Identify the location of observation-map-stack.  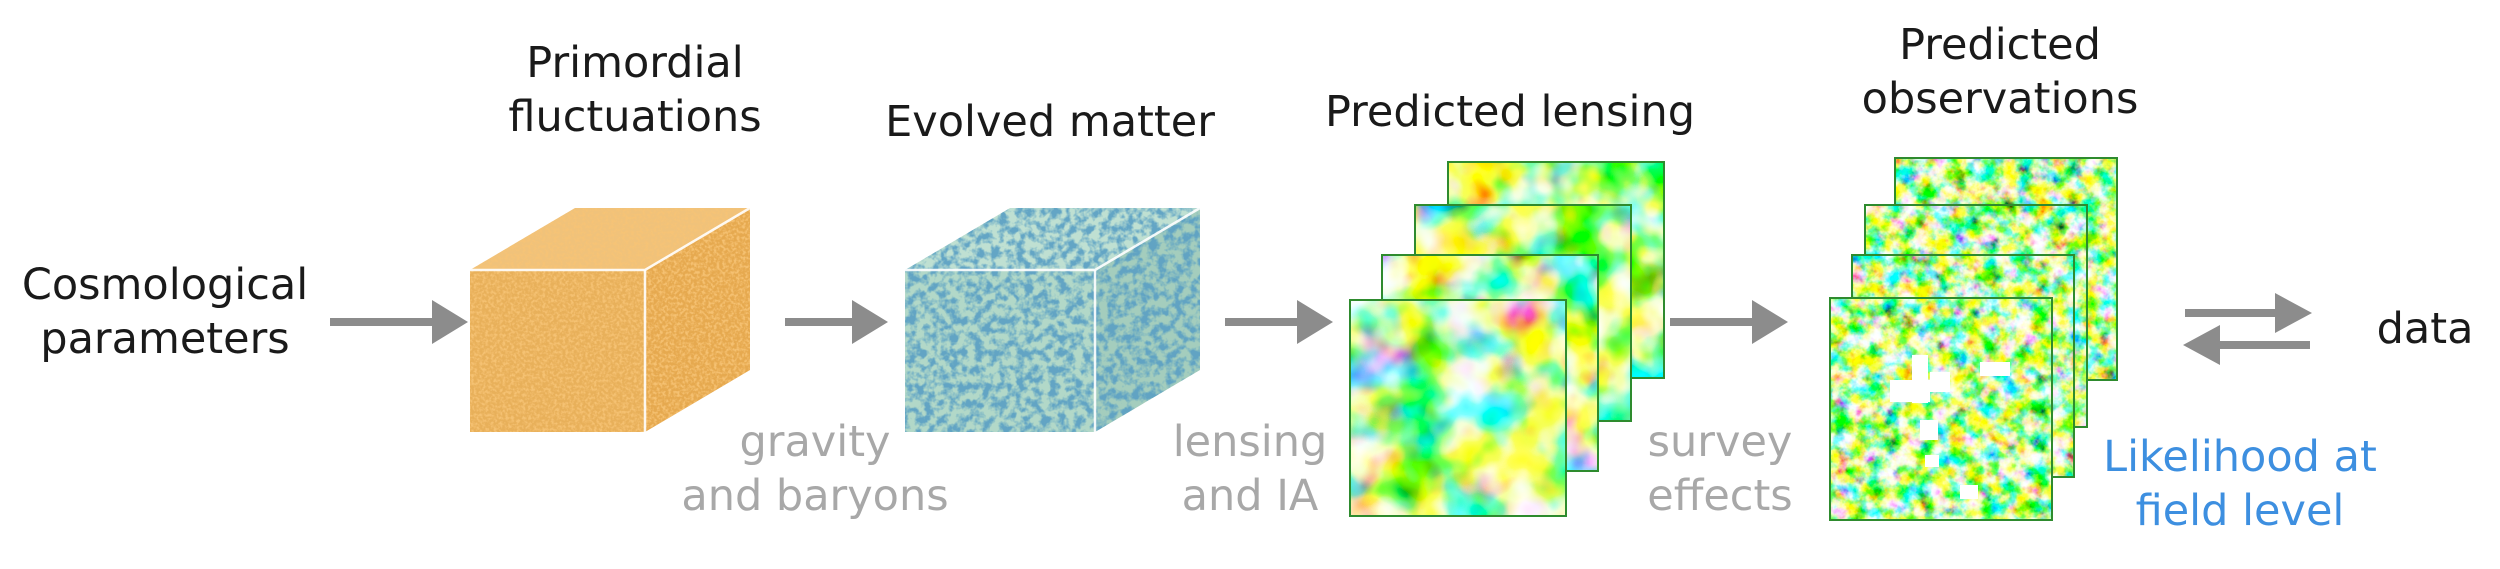
(1973, 339).